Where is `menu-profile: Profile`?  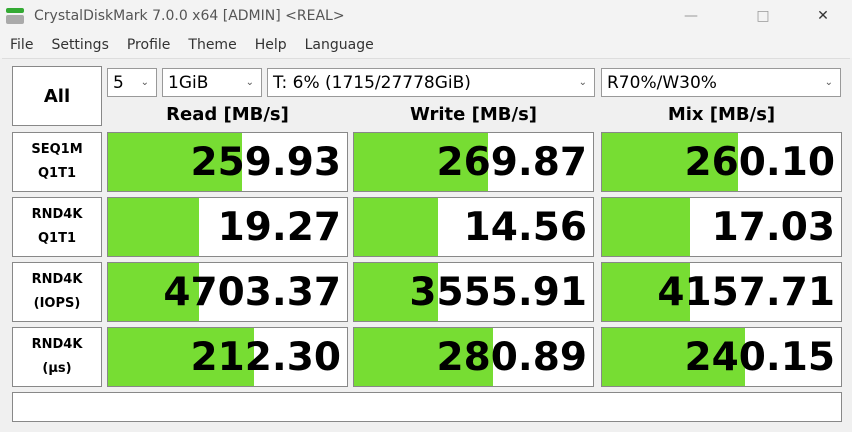
menu-profile: Profile is located at coordinates (148, 45).